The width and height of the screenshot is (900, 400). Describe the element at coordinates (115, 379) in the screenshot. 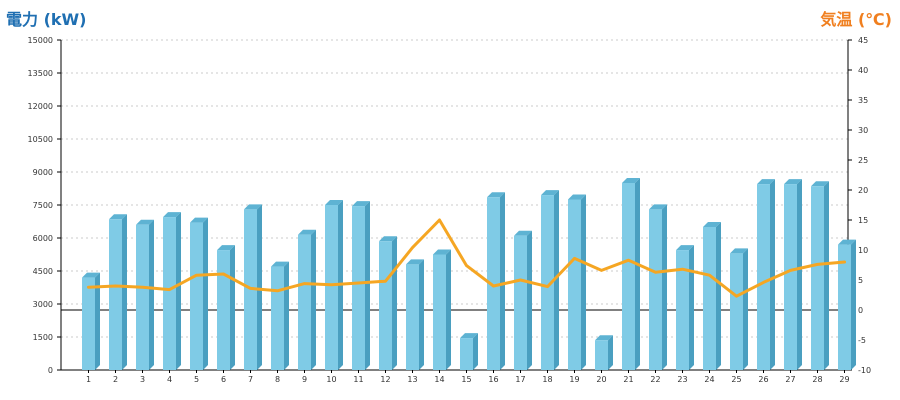

I see `x-tick-label: 2` at that location.